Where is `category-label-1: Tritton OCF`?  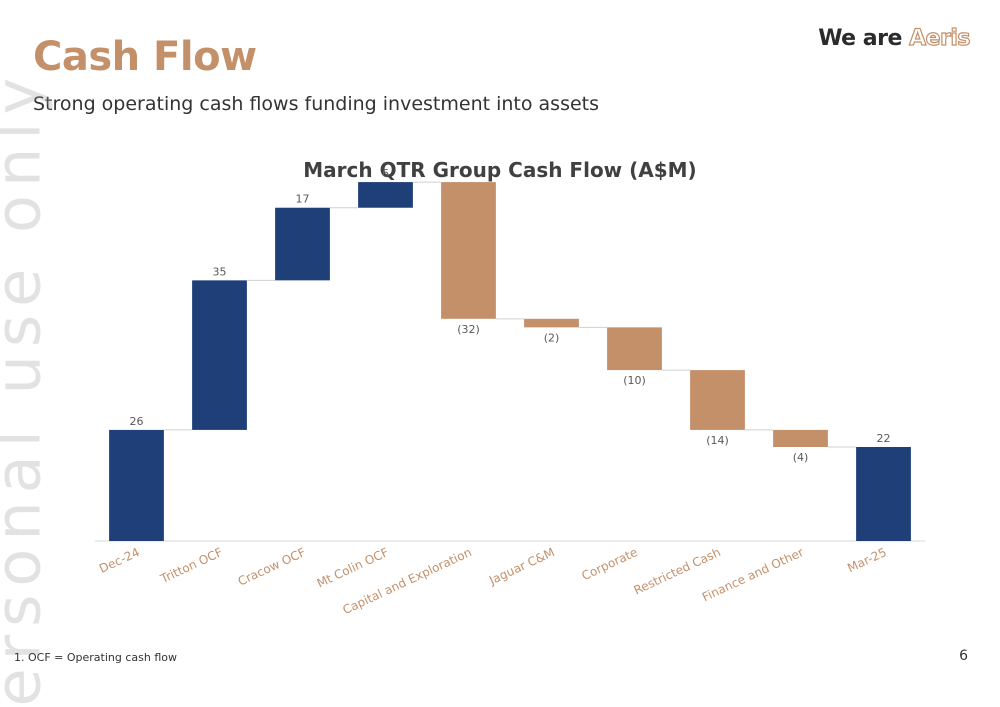
category-label-1: Tritton OCF is located at coordinates (190, 565).